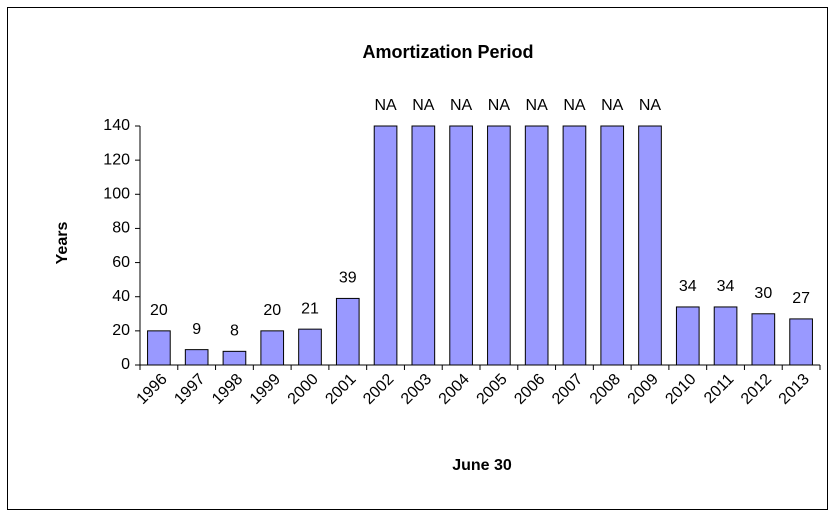 Image resolution: width=835 pixels, height=520 pixels. Describe the element at coordinates (116, 159) in the screenshot. I see `y-tick-label: 120` at that location.